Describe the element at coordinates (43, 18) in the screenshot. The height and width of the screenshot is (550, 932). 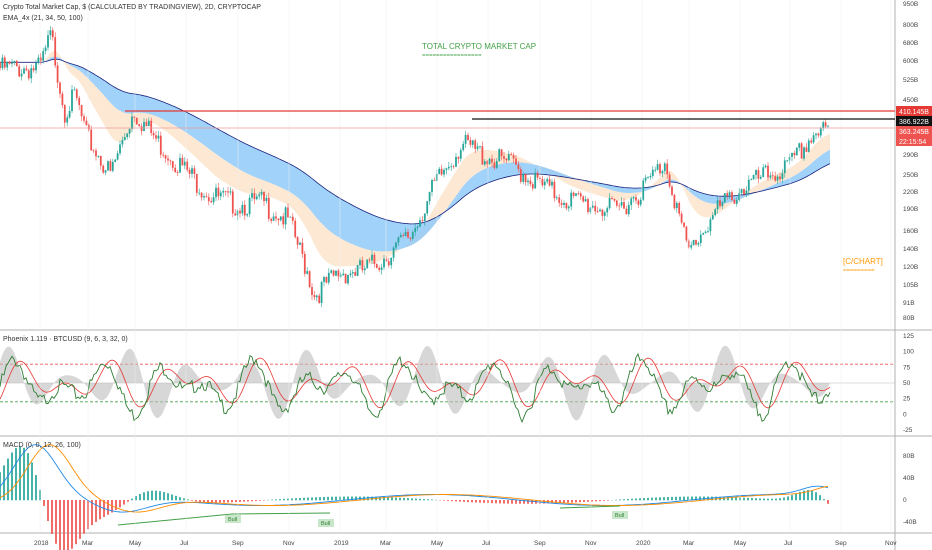
I see `indicator-label: EMA_4x (21, 34, 50, 100)` at that location.